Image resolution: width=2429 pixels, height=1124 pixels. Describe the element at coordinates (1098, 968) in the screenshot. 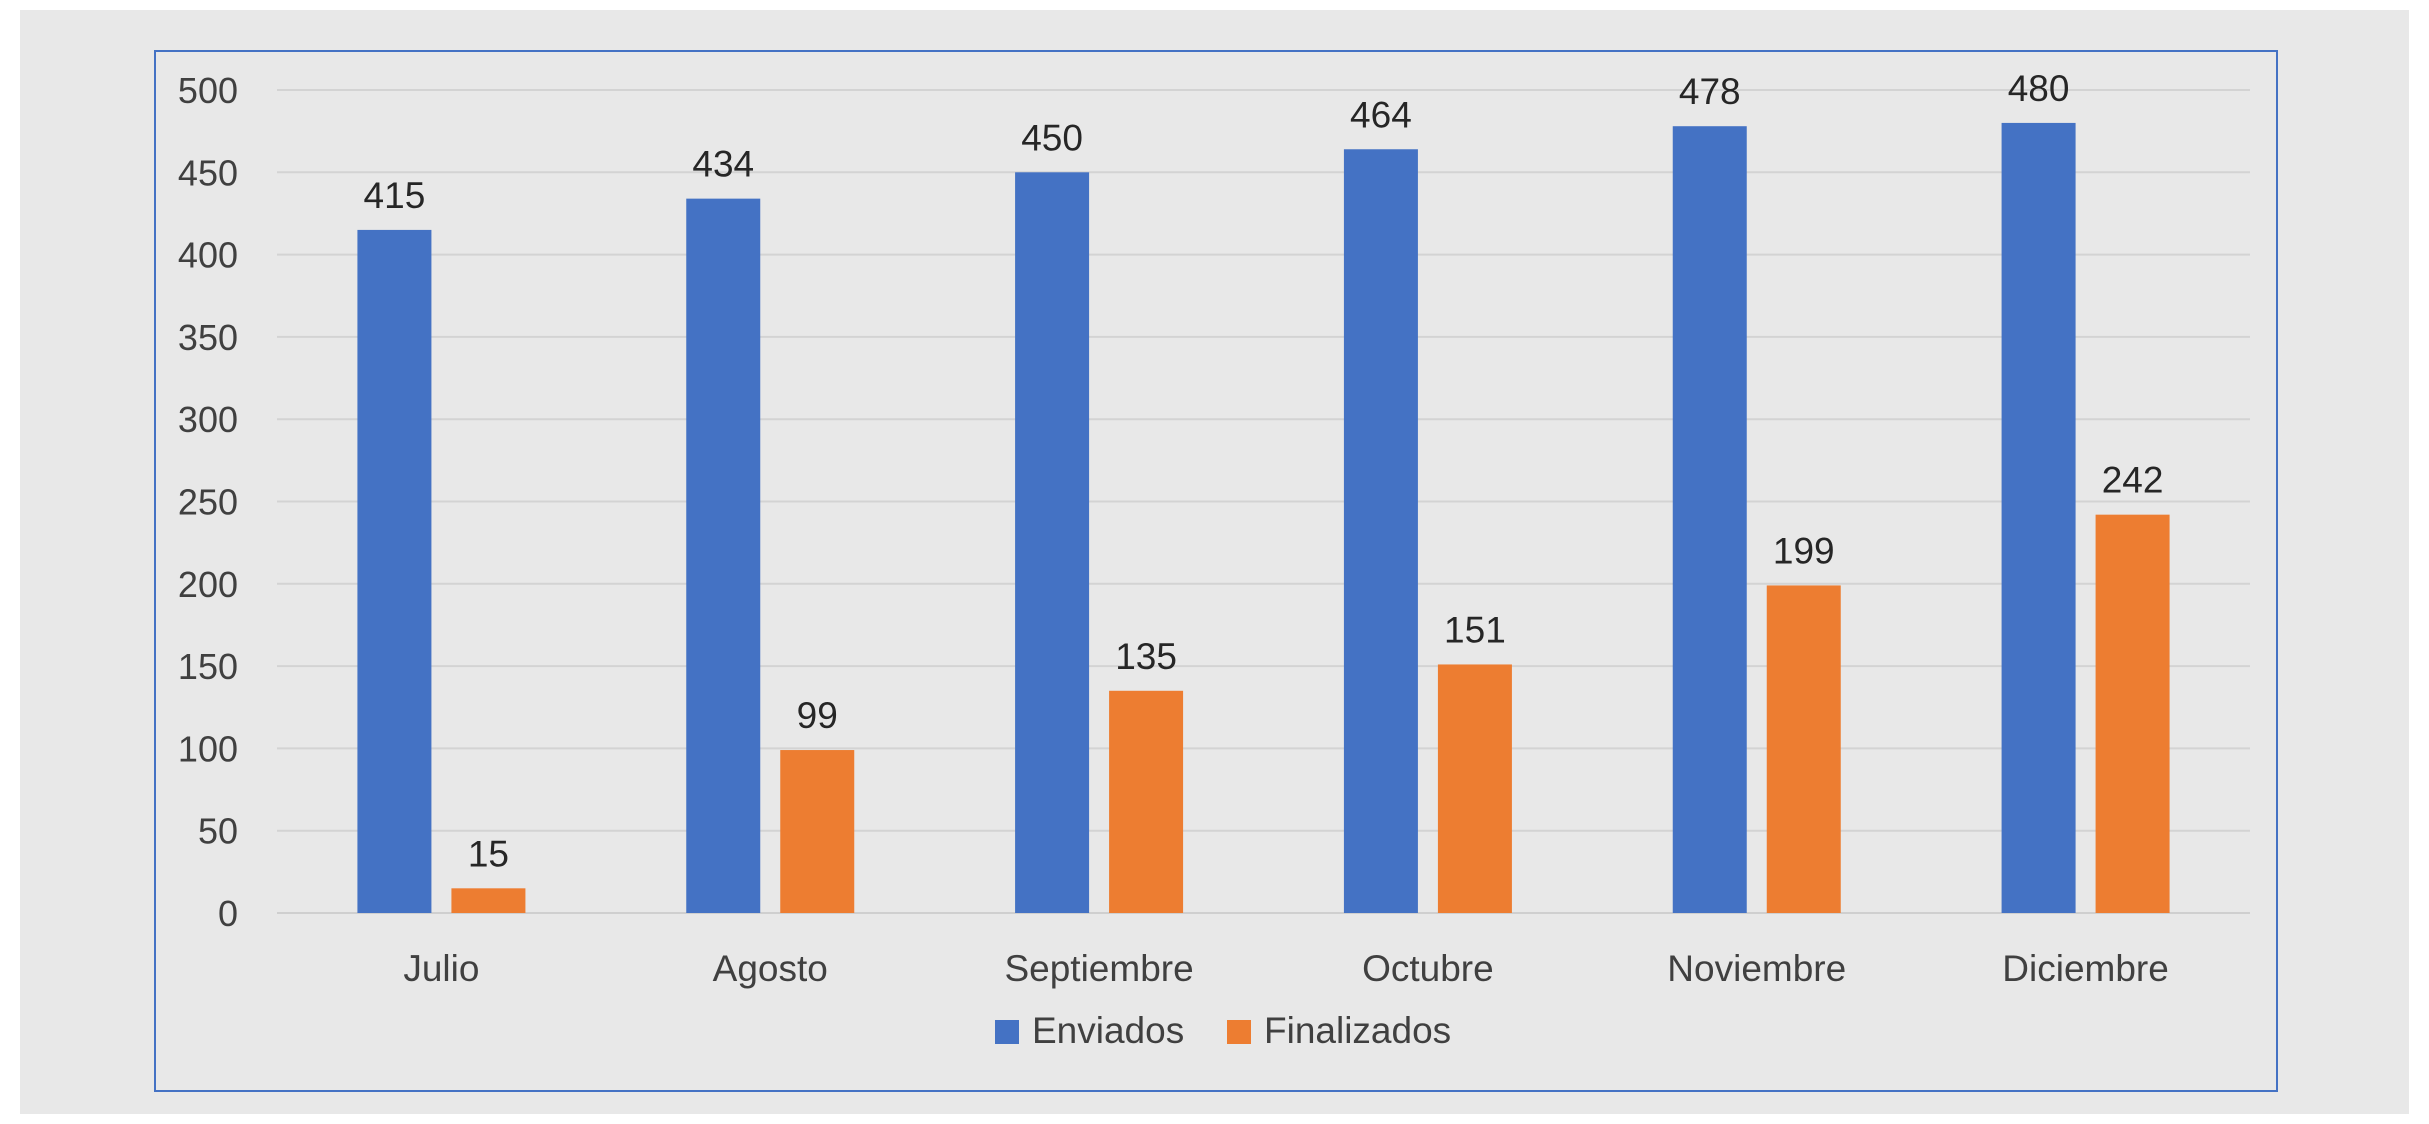

I see `category-label: Septiembre` at that location.